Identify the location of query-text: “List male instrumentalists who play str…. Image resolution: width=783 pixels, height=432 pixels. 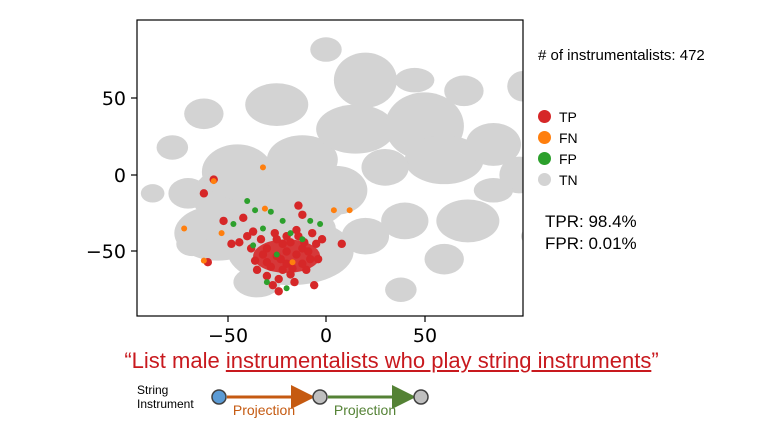
(391, 361).